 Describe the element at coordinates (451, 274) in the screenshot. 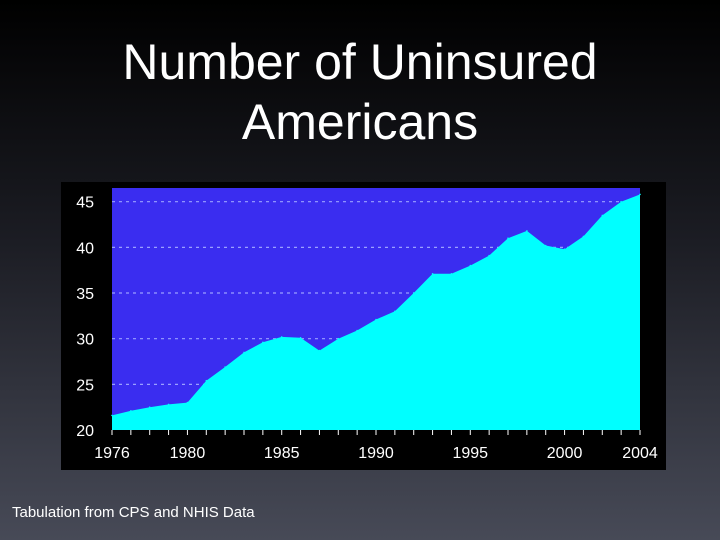

I see `data-point-1994` at that location.